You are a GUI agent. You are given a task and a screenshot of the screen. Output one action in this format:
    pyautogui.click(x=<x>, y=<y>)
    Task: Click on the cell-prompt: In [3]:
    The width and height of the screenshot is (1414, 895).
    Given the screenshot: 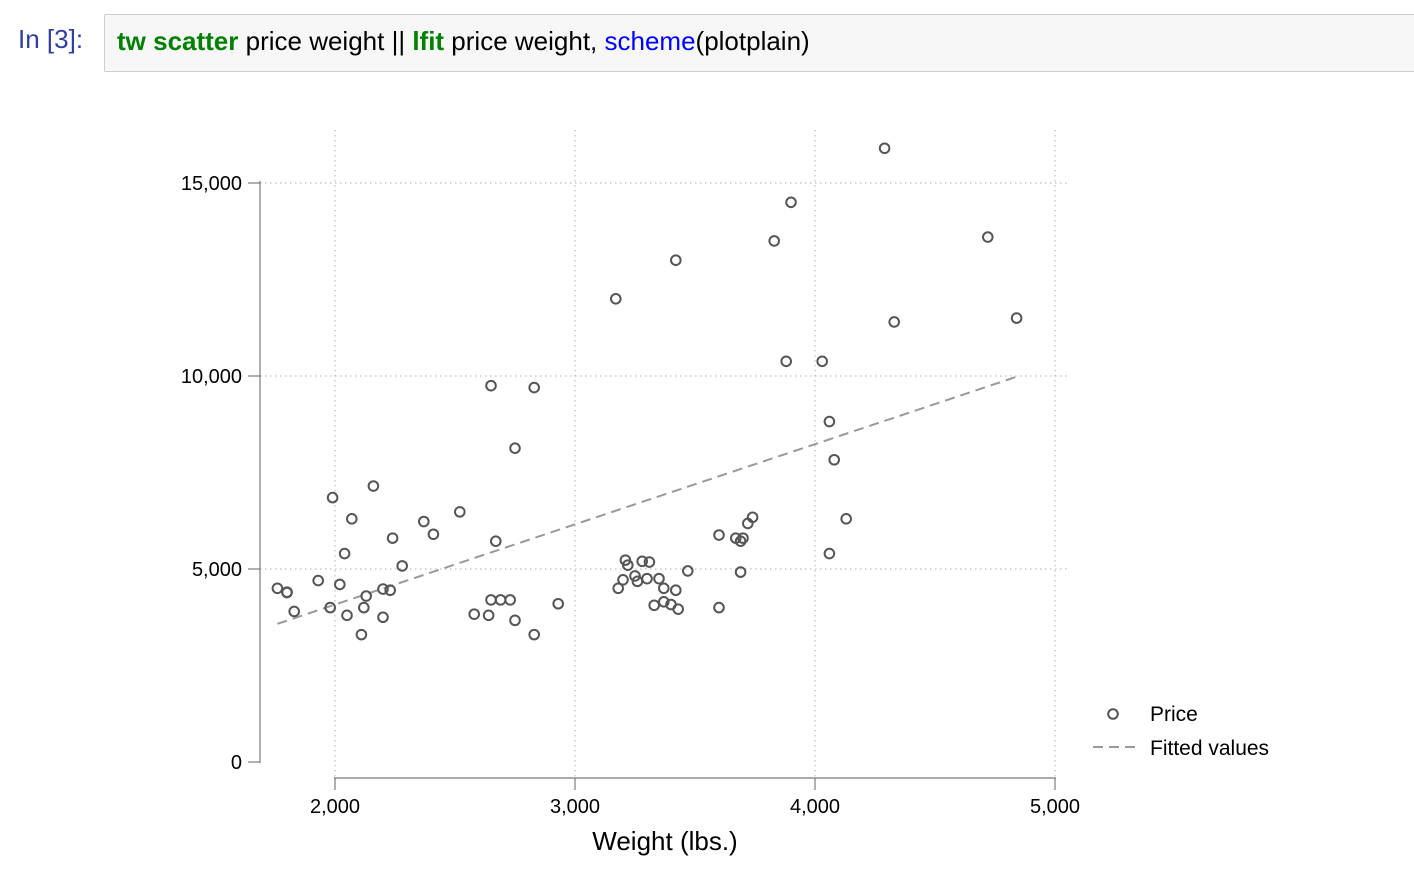 What is the action you would take?
    pyautogui.click(x=51, y=39)
    